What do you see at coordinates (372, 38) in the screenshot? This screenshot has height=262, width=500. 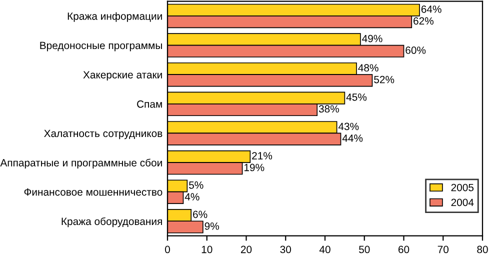 I see `data-label: 49%` at bounding box center [372, 38].